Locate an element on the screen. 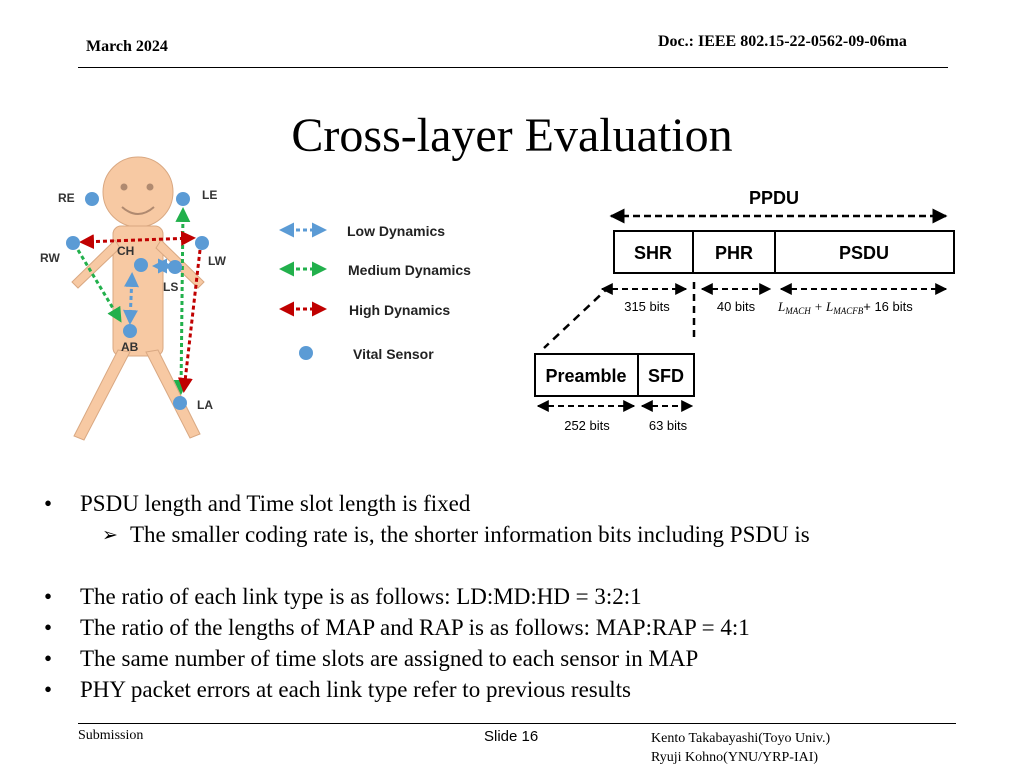  footer-slide-number: Slide 16 is located at coordinates (511, 736).